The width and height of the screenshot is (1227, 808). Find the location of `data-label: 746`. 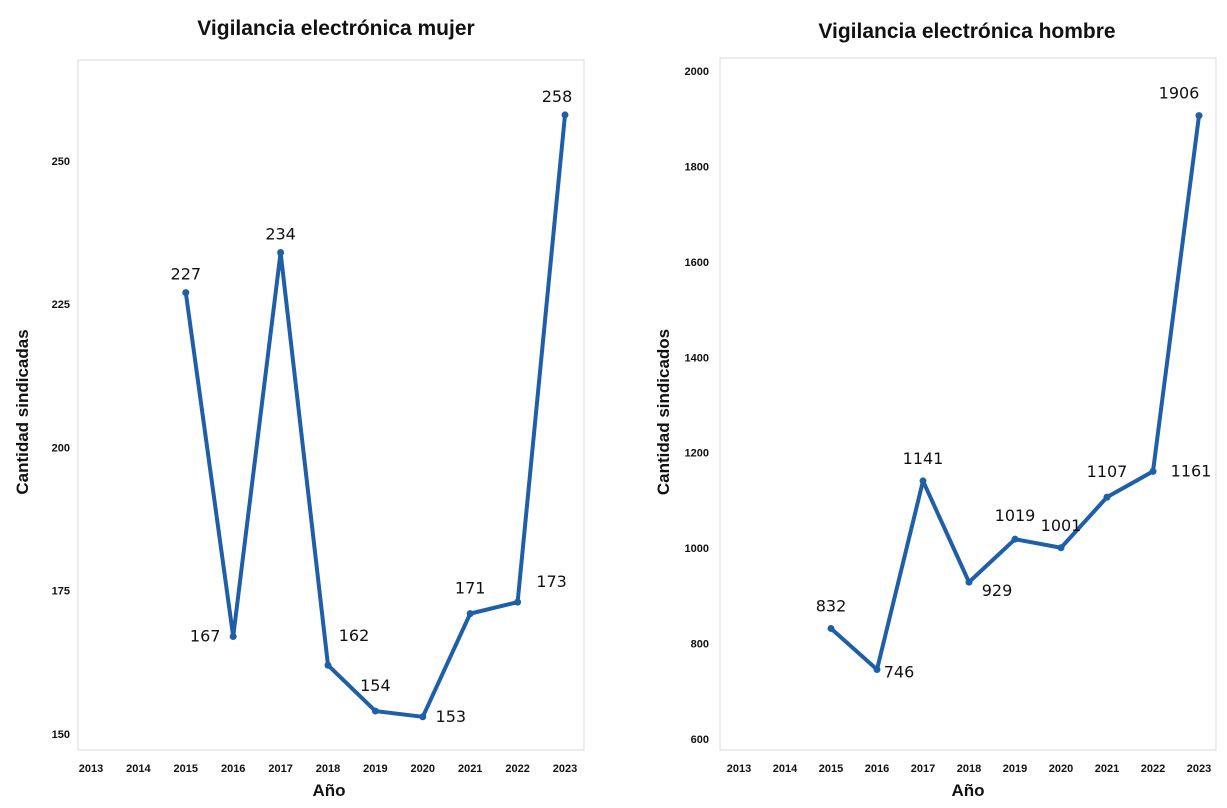

data-label: 746 is located at coordinates (899, 672).